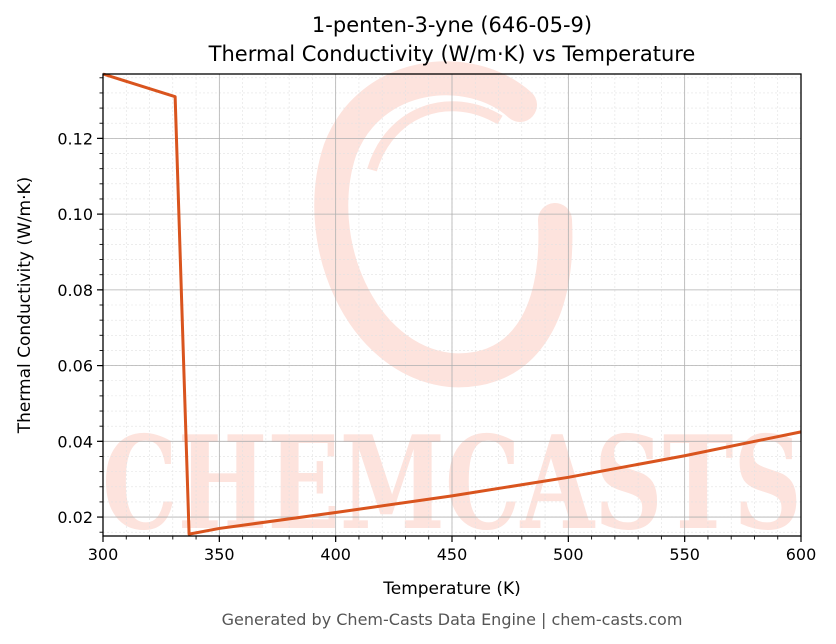  I want to click on y-tick-label: 0.06, so click(75, 366).